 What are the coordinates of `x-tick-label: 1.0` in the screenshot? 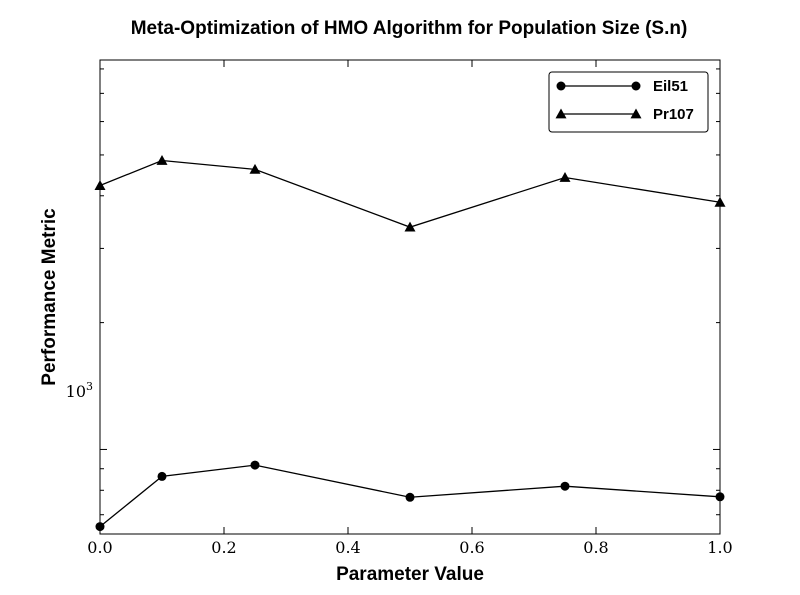 It's located at (719, 547).